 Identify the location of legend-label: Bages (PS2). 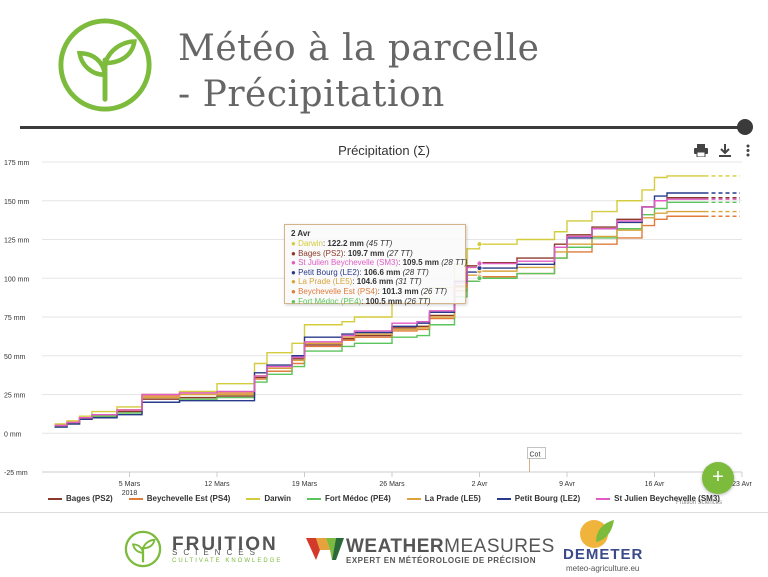
(89, 498).